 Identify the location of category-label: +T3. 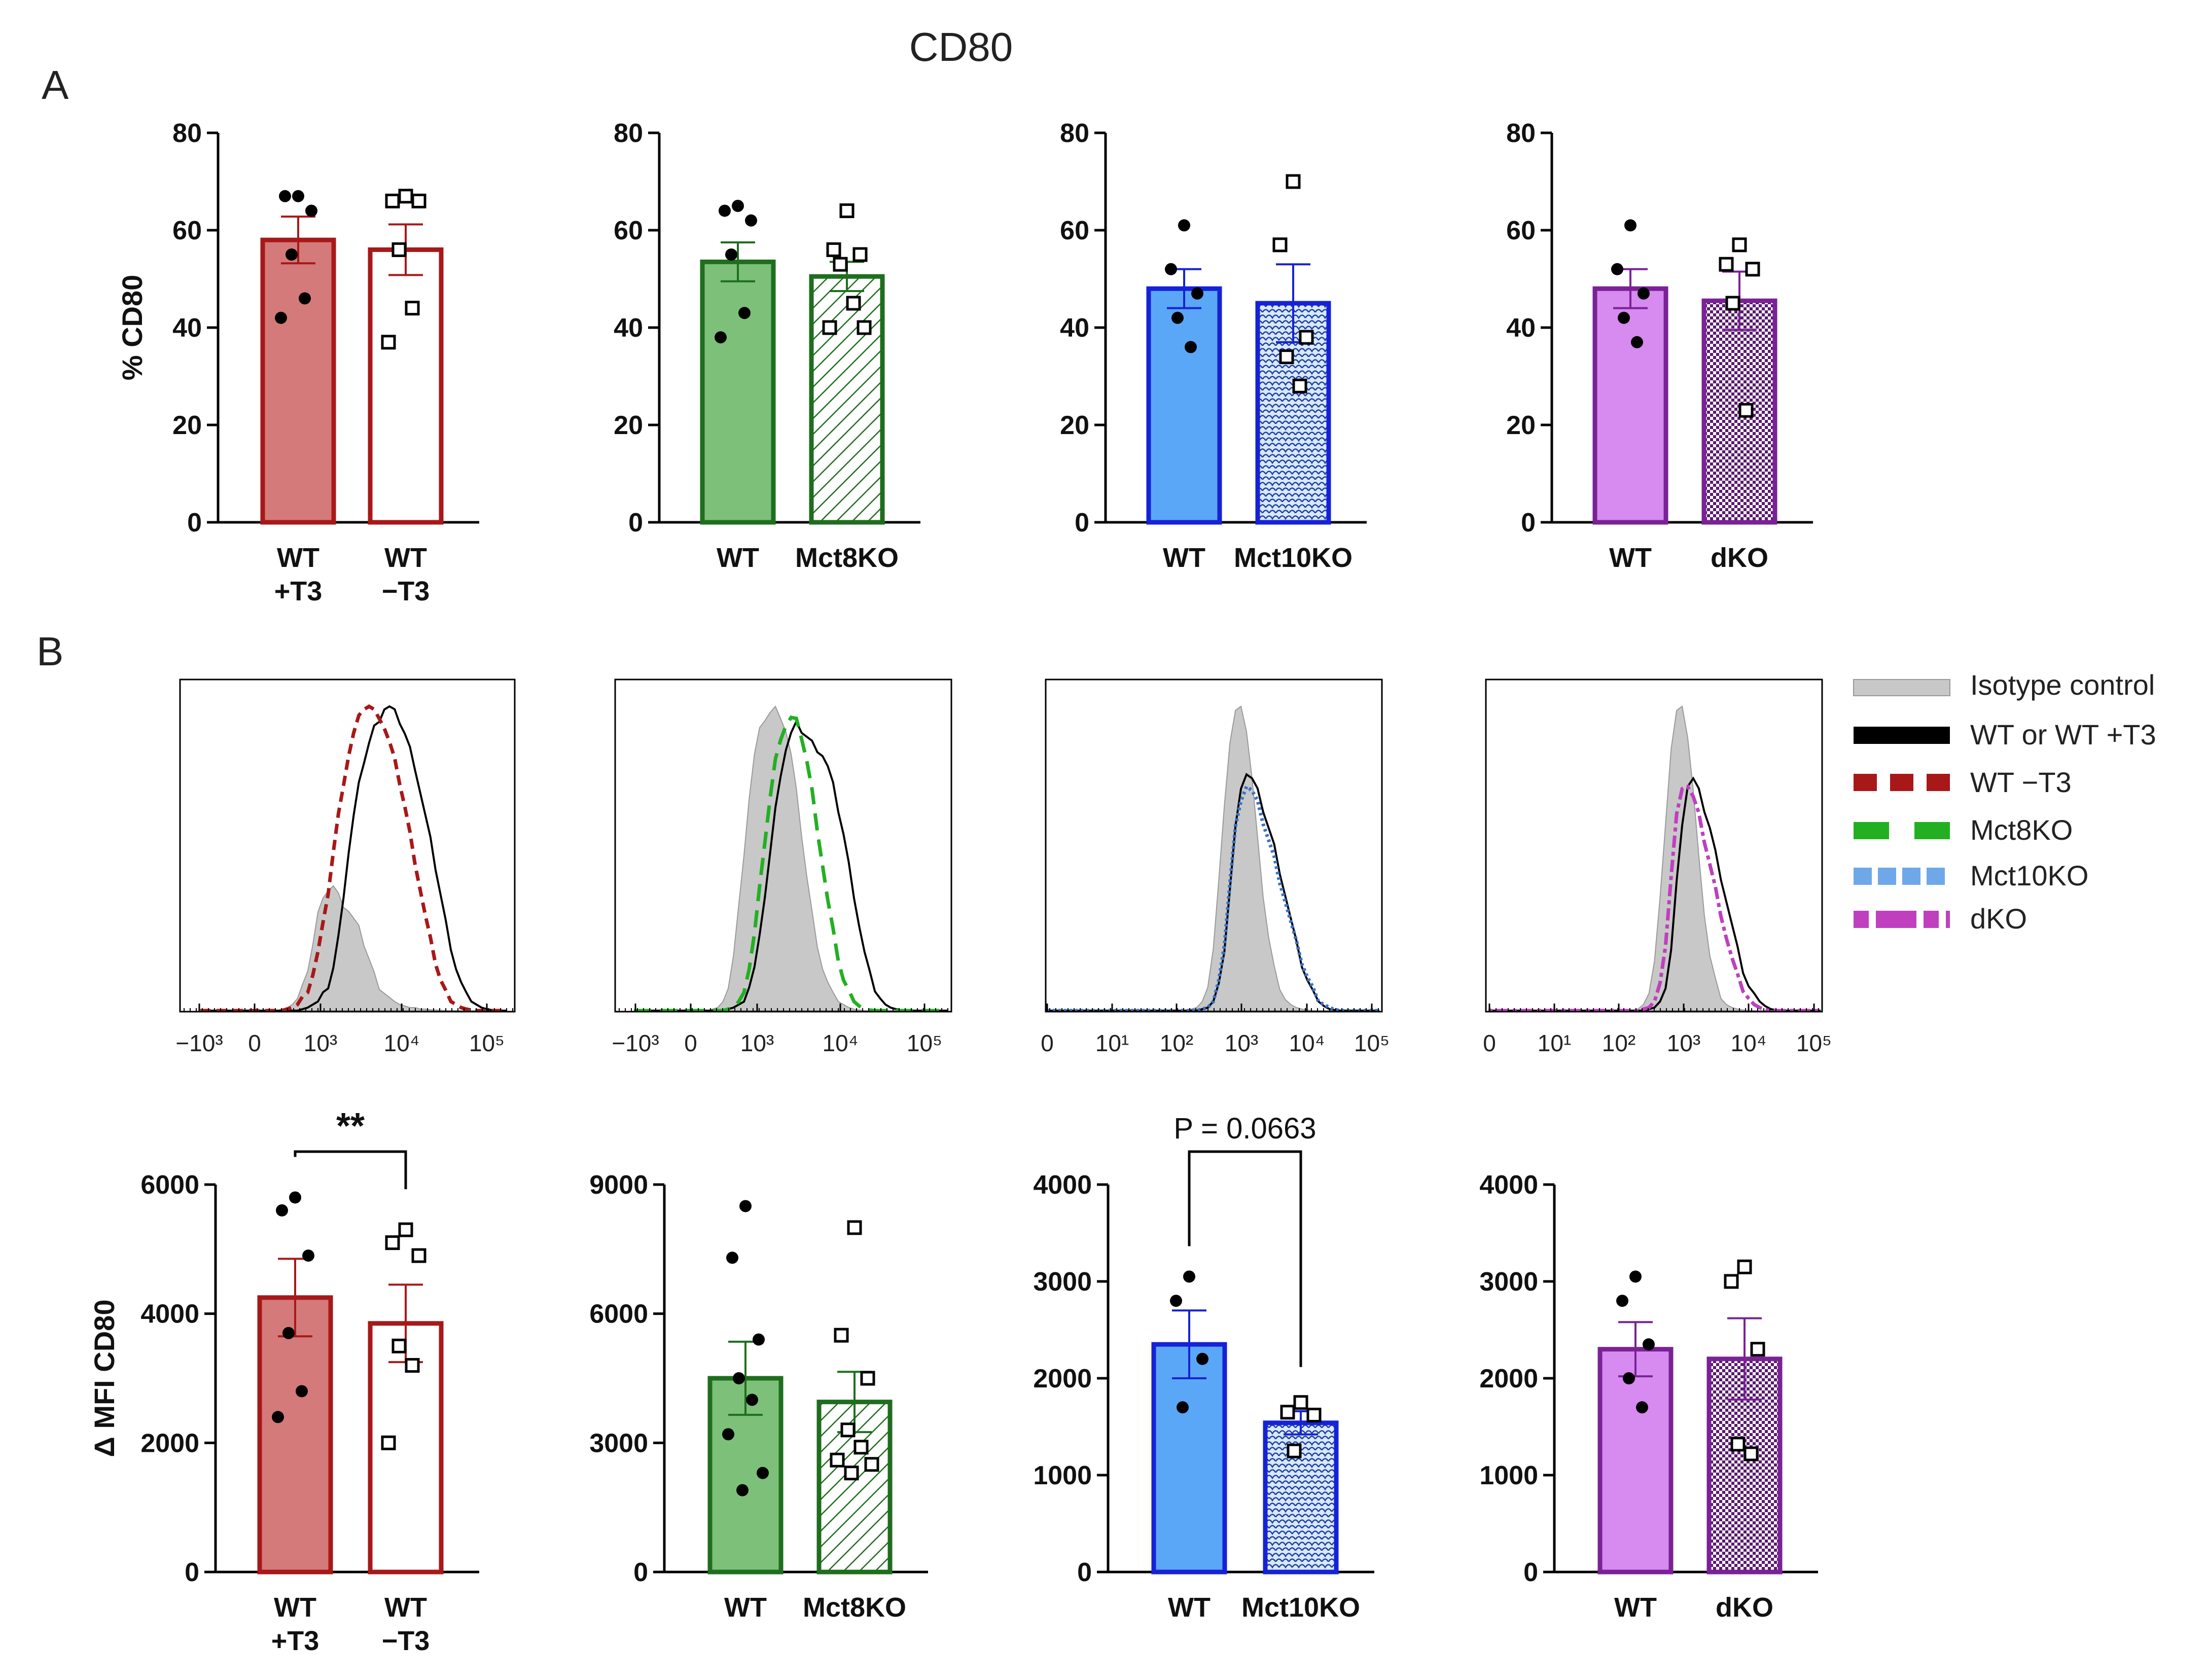
(295, 1641).